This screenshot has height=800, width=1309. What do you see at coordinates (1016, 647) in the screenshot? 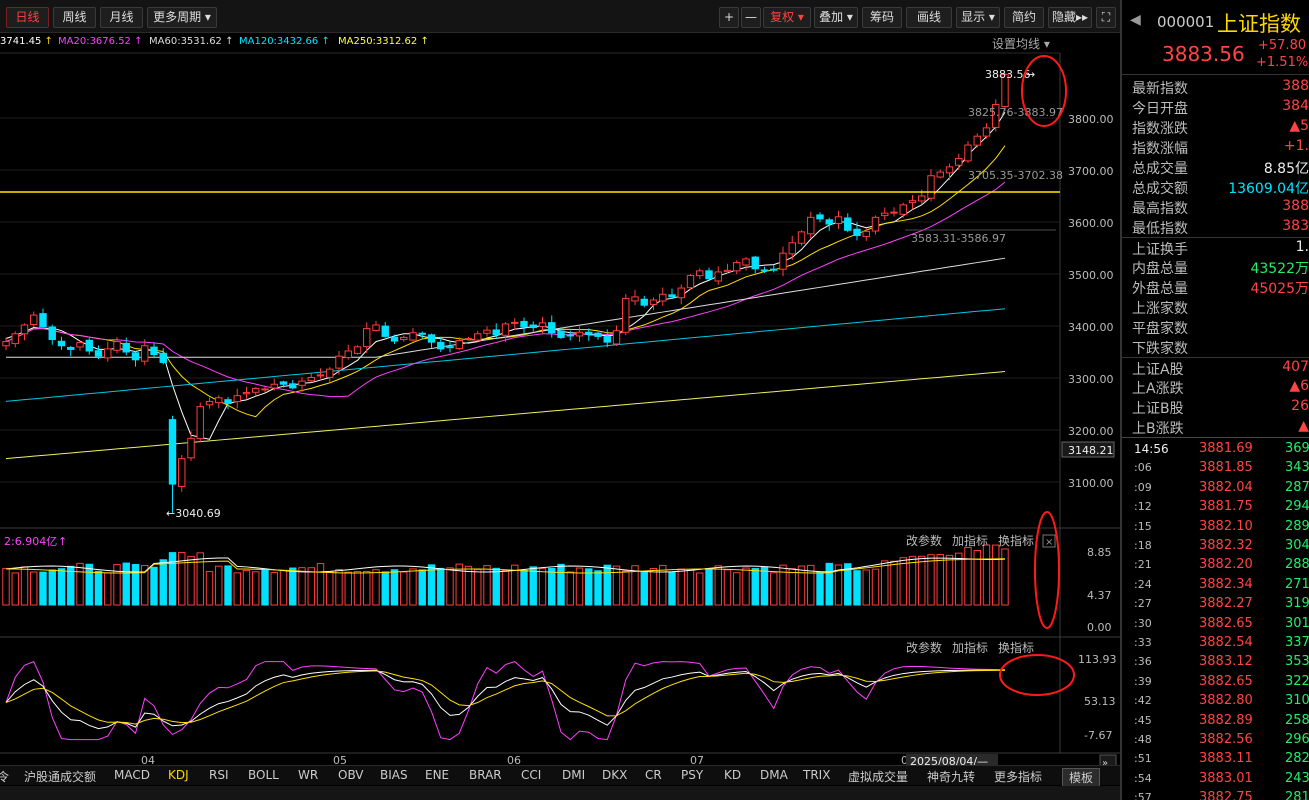
I see `kdj-switch-indicator-button: 换指标` at bounding box center [1016, 647].